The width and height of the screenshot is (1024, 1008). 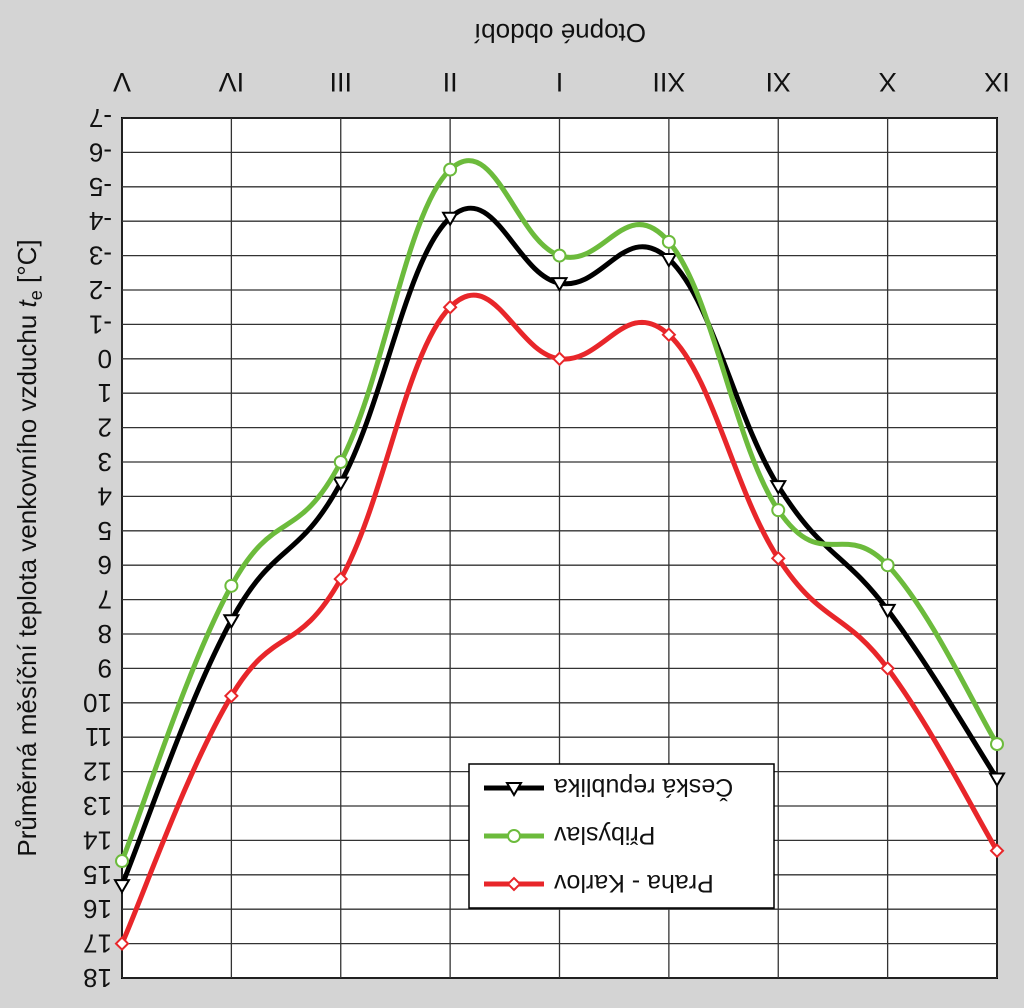 I want to click on x-tick-label: I, so click(x=560, y=82).